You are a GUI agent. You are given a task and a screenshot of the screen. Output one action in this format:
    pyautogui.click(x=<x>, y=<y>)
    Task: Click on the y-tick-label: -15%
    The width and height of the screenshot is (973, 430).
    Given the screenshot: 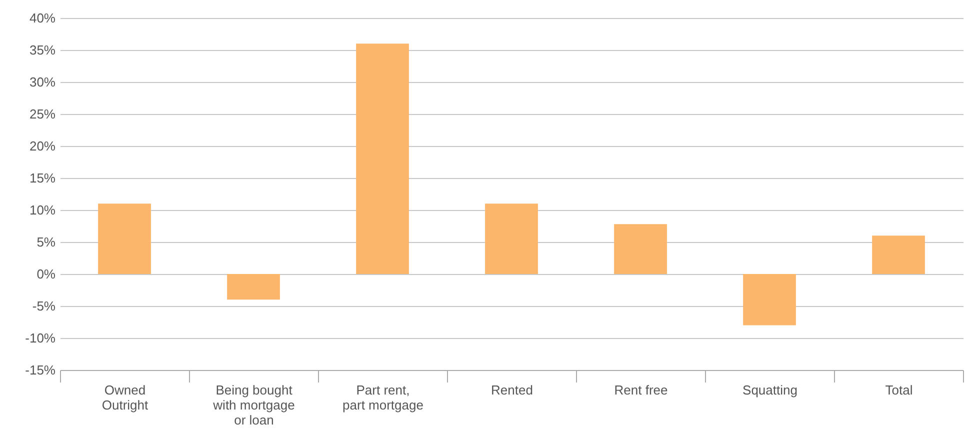 What is the action you would take?
    pyautogui.click(x=40, y=370)
    